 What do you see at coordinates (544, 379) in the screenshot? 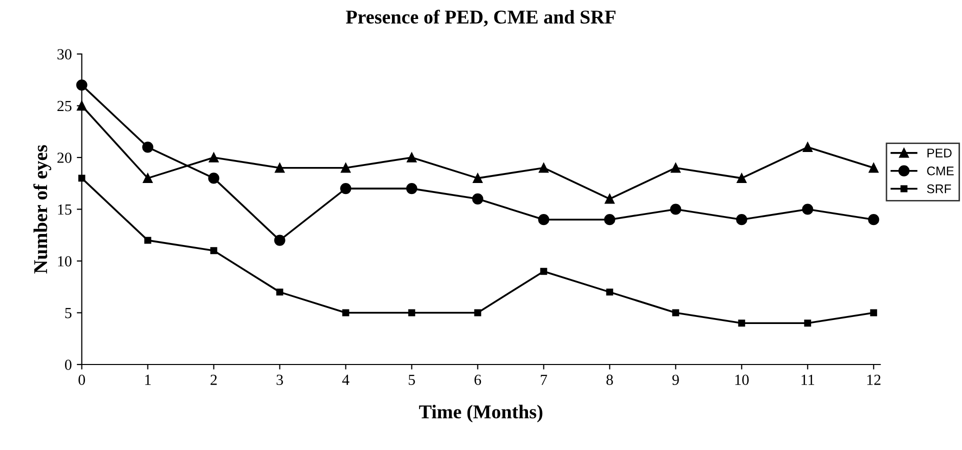
I see `x-tick-label: 7` at bounding box center [544, 379].